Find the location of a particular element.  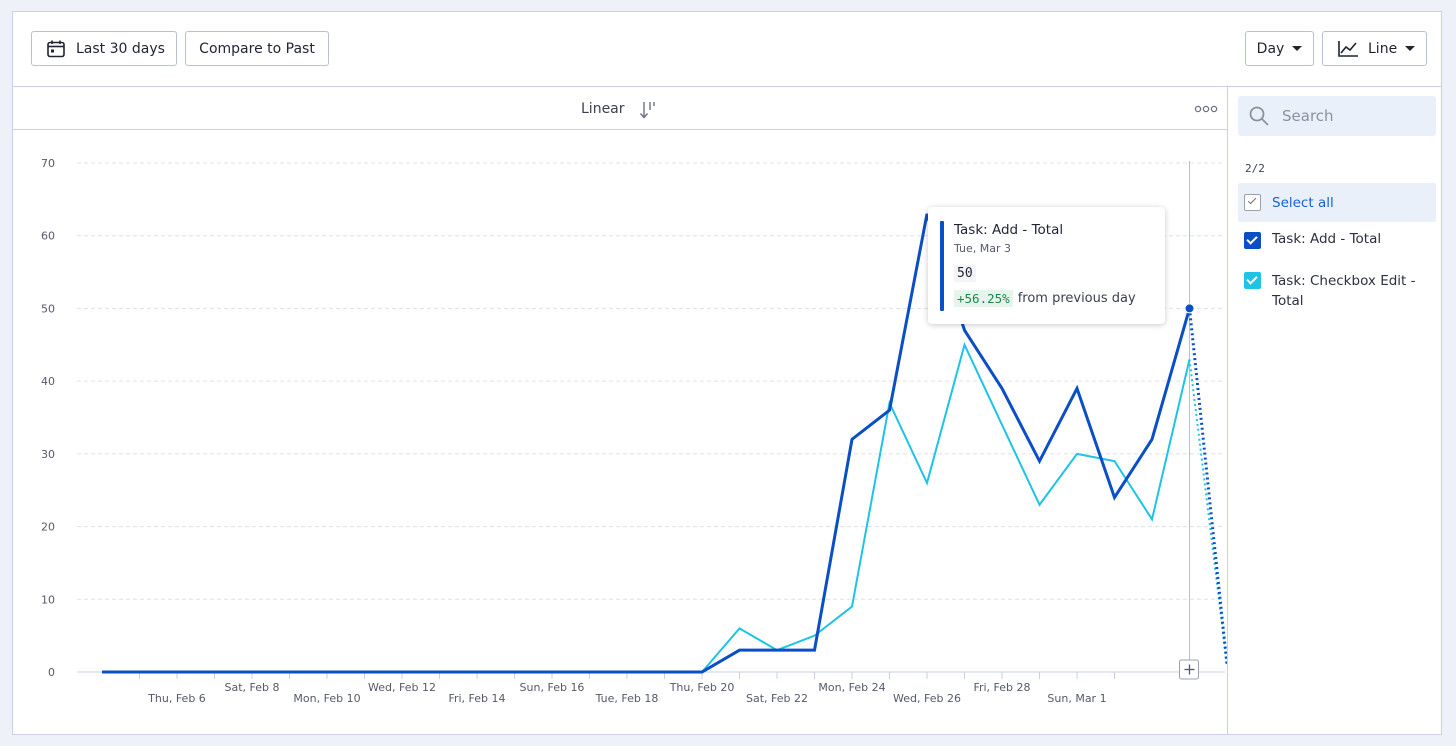

series-item-task-add: Task: Add - Total is located at coordinates (1337, 240).